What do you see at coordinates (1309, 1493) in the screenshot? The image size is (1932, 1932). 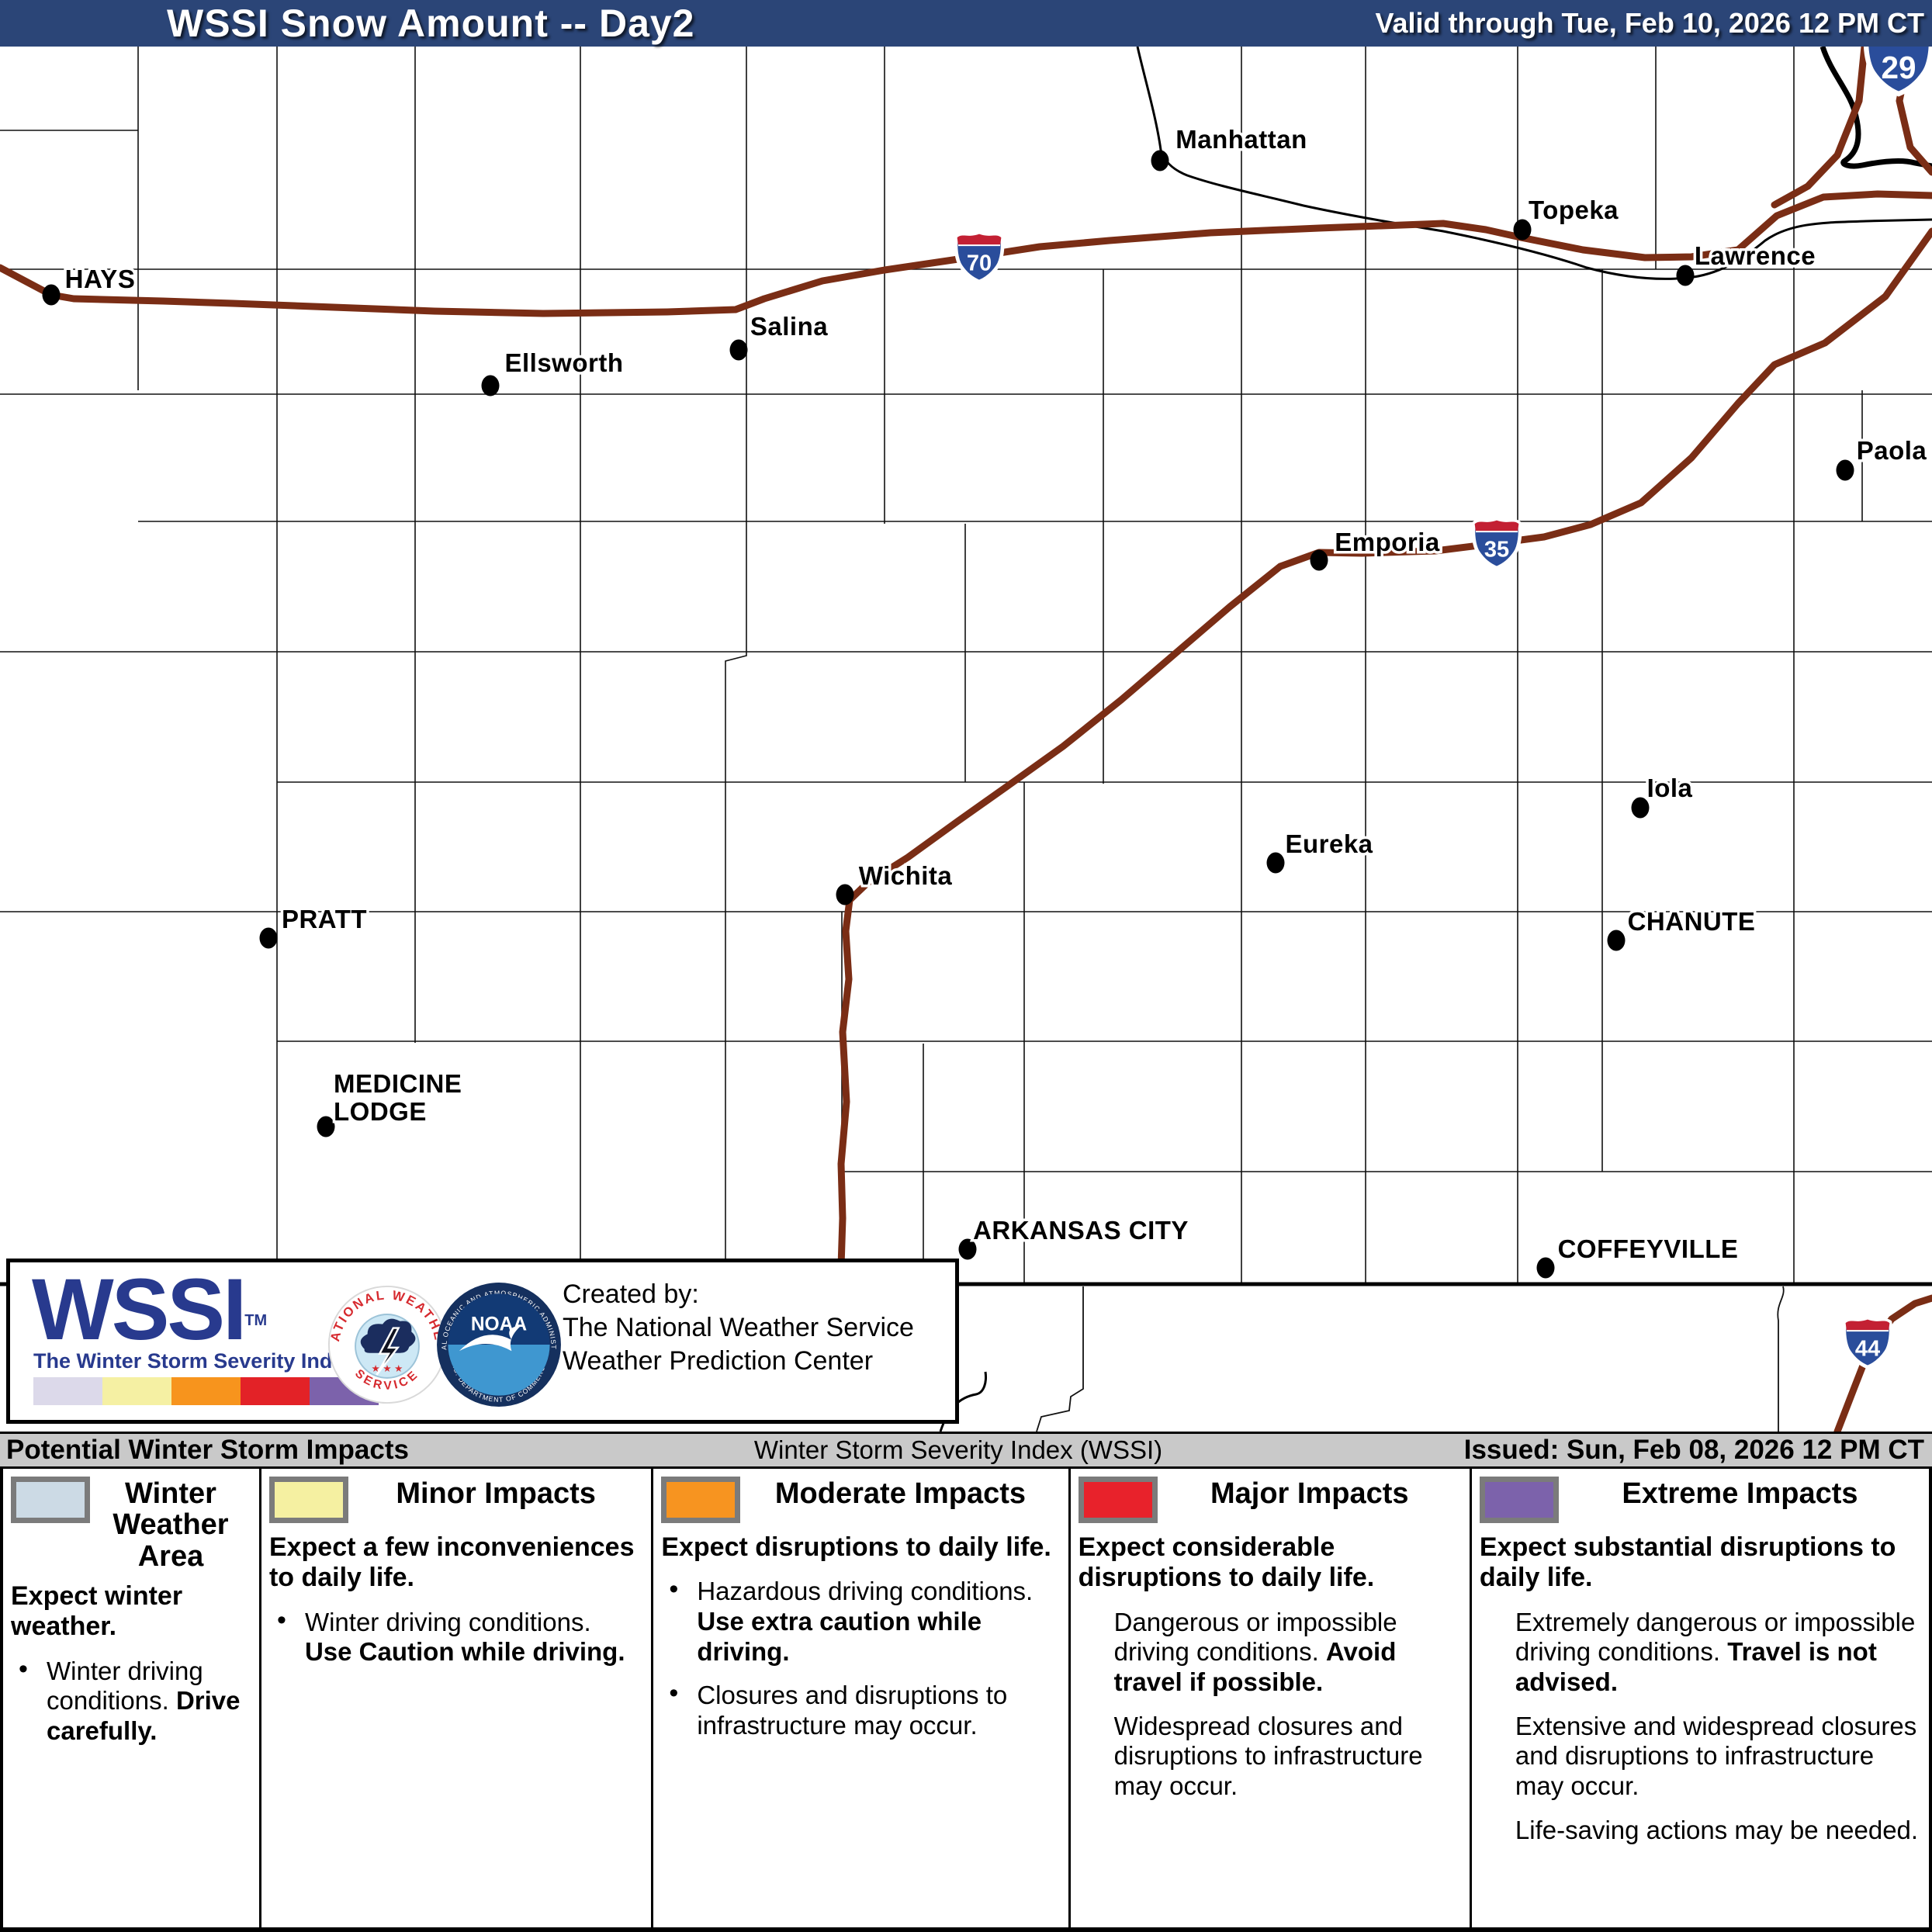 I see `legend-column-title: Major Impacts` at bounding box center [1309, 1493].